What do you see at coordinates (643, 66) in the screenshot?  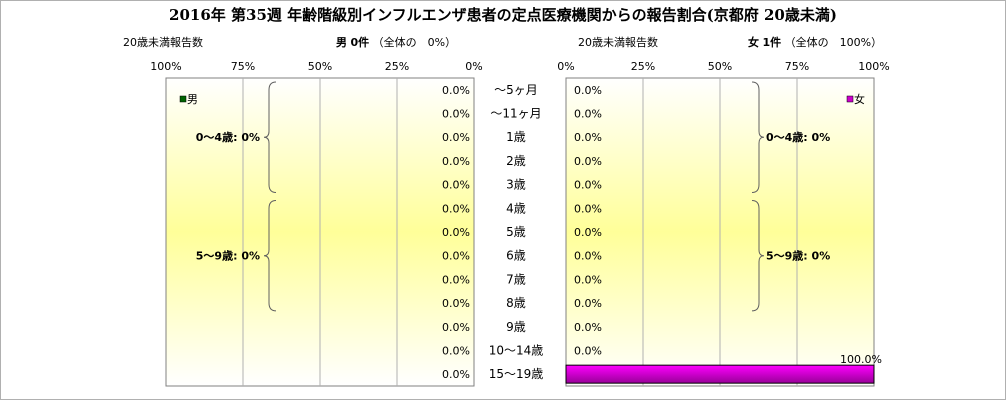 I see `female-axis-tick-label: 25%` at bounding box center [643, 66].